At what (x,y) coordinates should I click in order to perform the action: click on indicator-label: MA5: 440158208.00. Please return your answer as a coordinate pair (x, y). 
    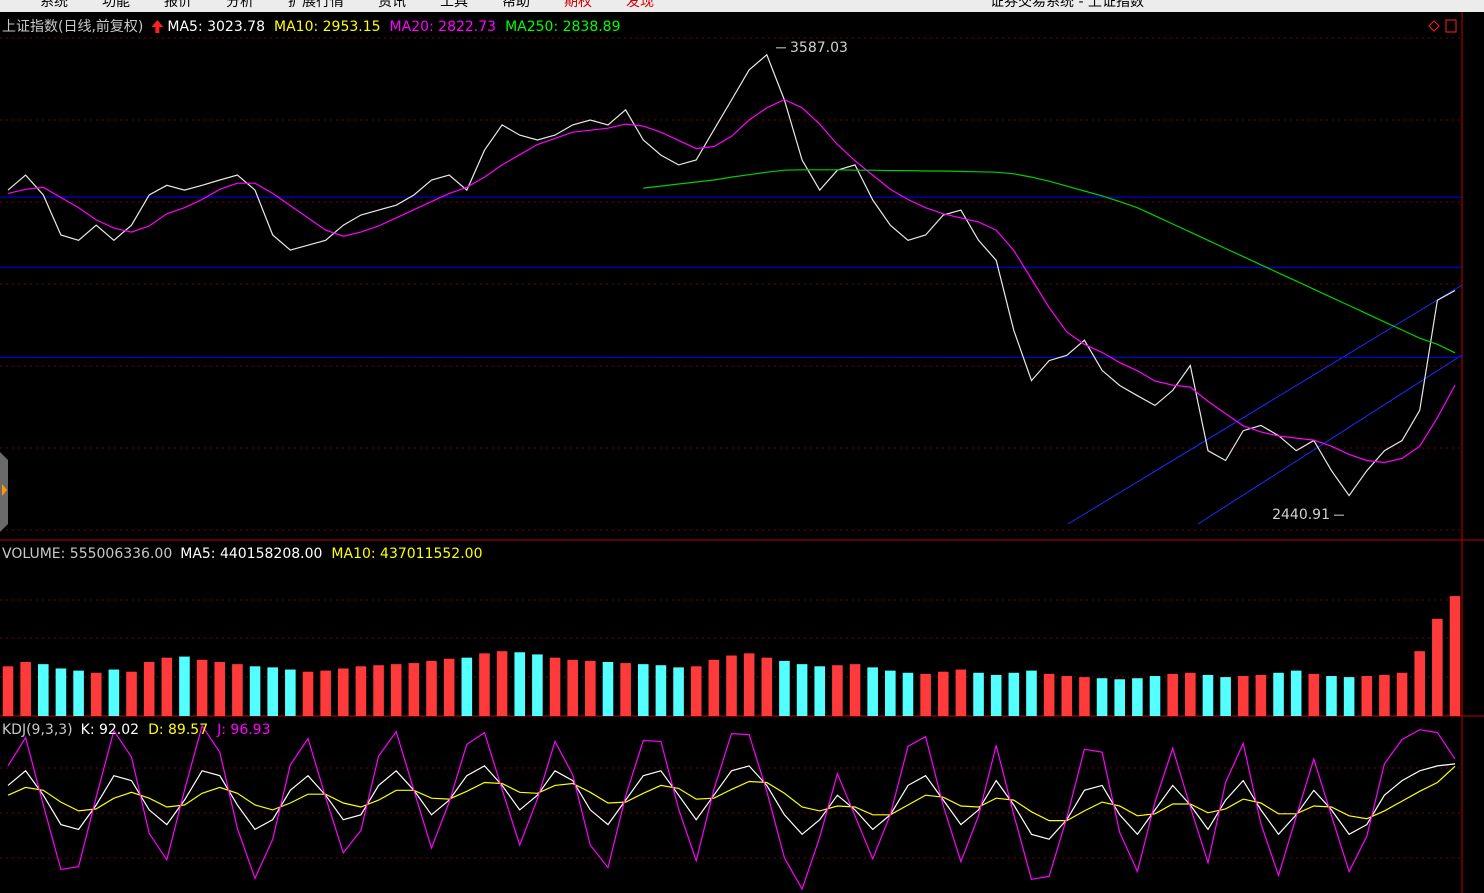
    Looking at the image, I should click on (251, 554).